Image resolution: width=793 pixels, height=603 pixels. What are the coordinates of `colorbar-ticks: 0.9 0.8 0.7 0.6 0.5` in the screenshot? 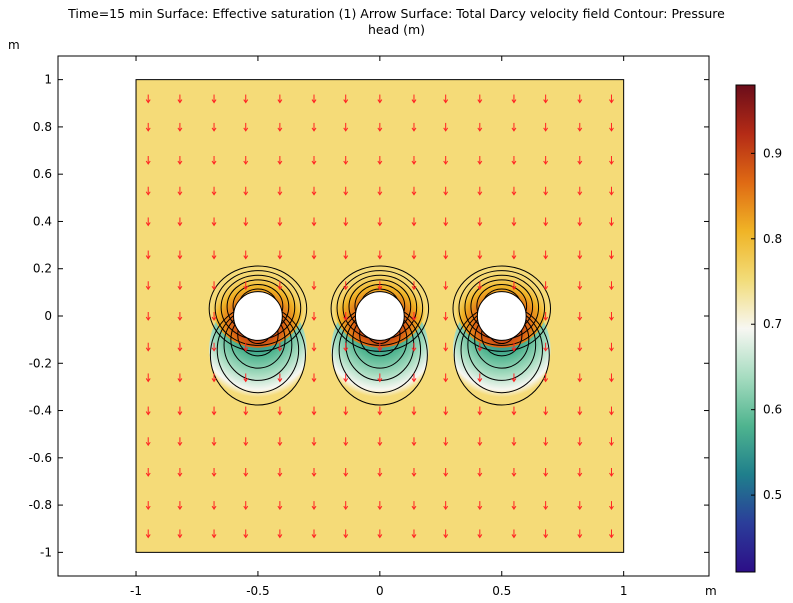 It's located at (766, 324).